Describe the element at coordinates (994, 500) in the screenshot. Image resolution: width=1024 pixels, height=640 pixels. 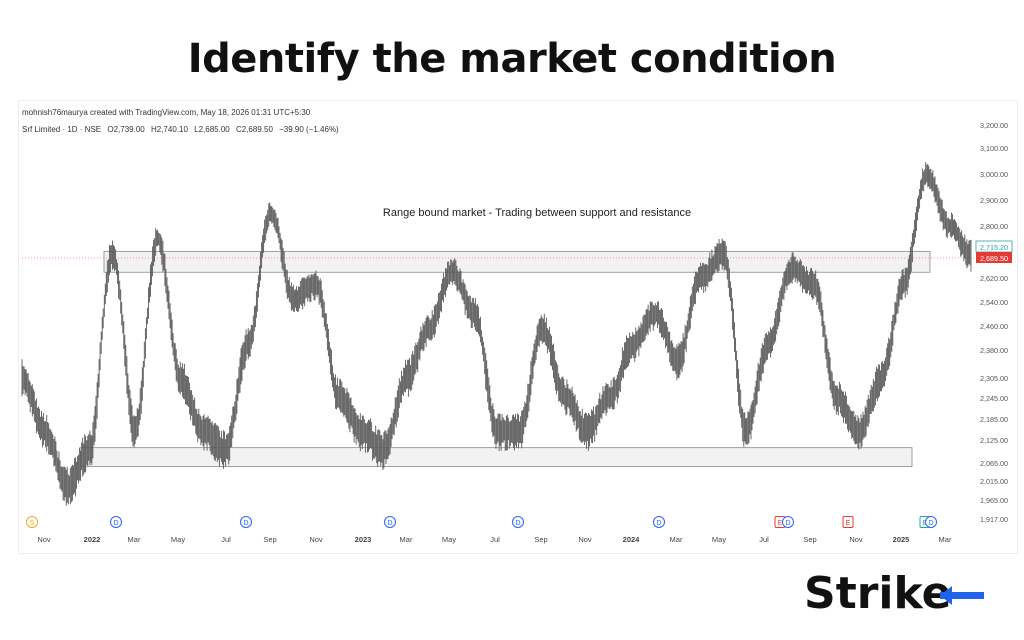
I see `y-tick-label: 1,965.00` at that location.